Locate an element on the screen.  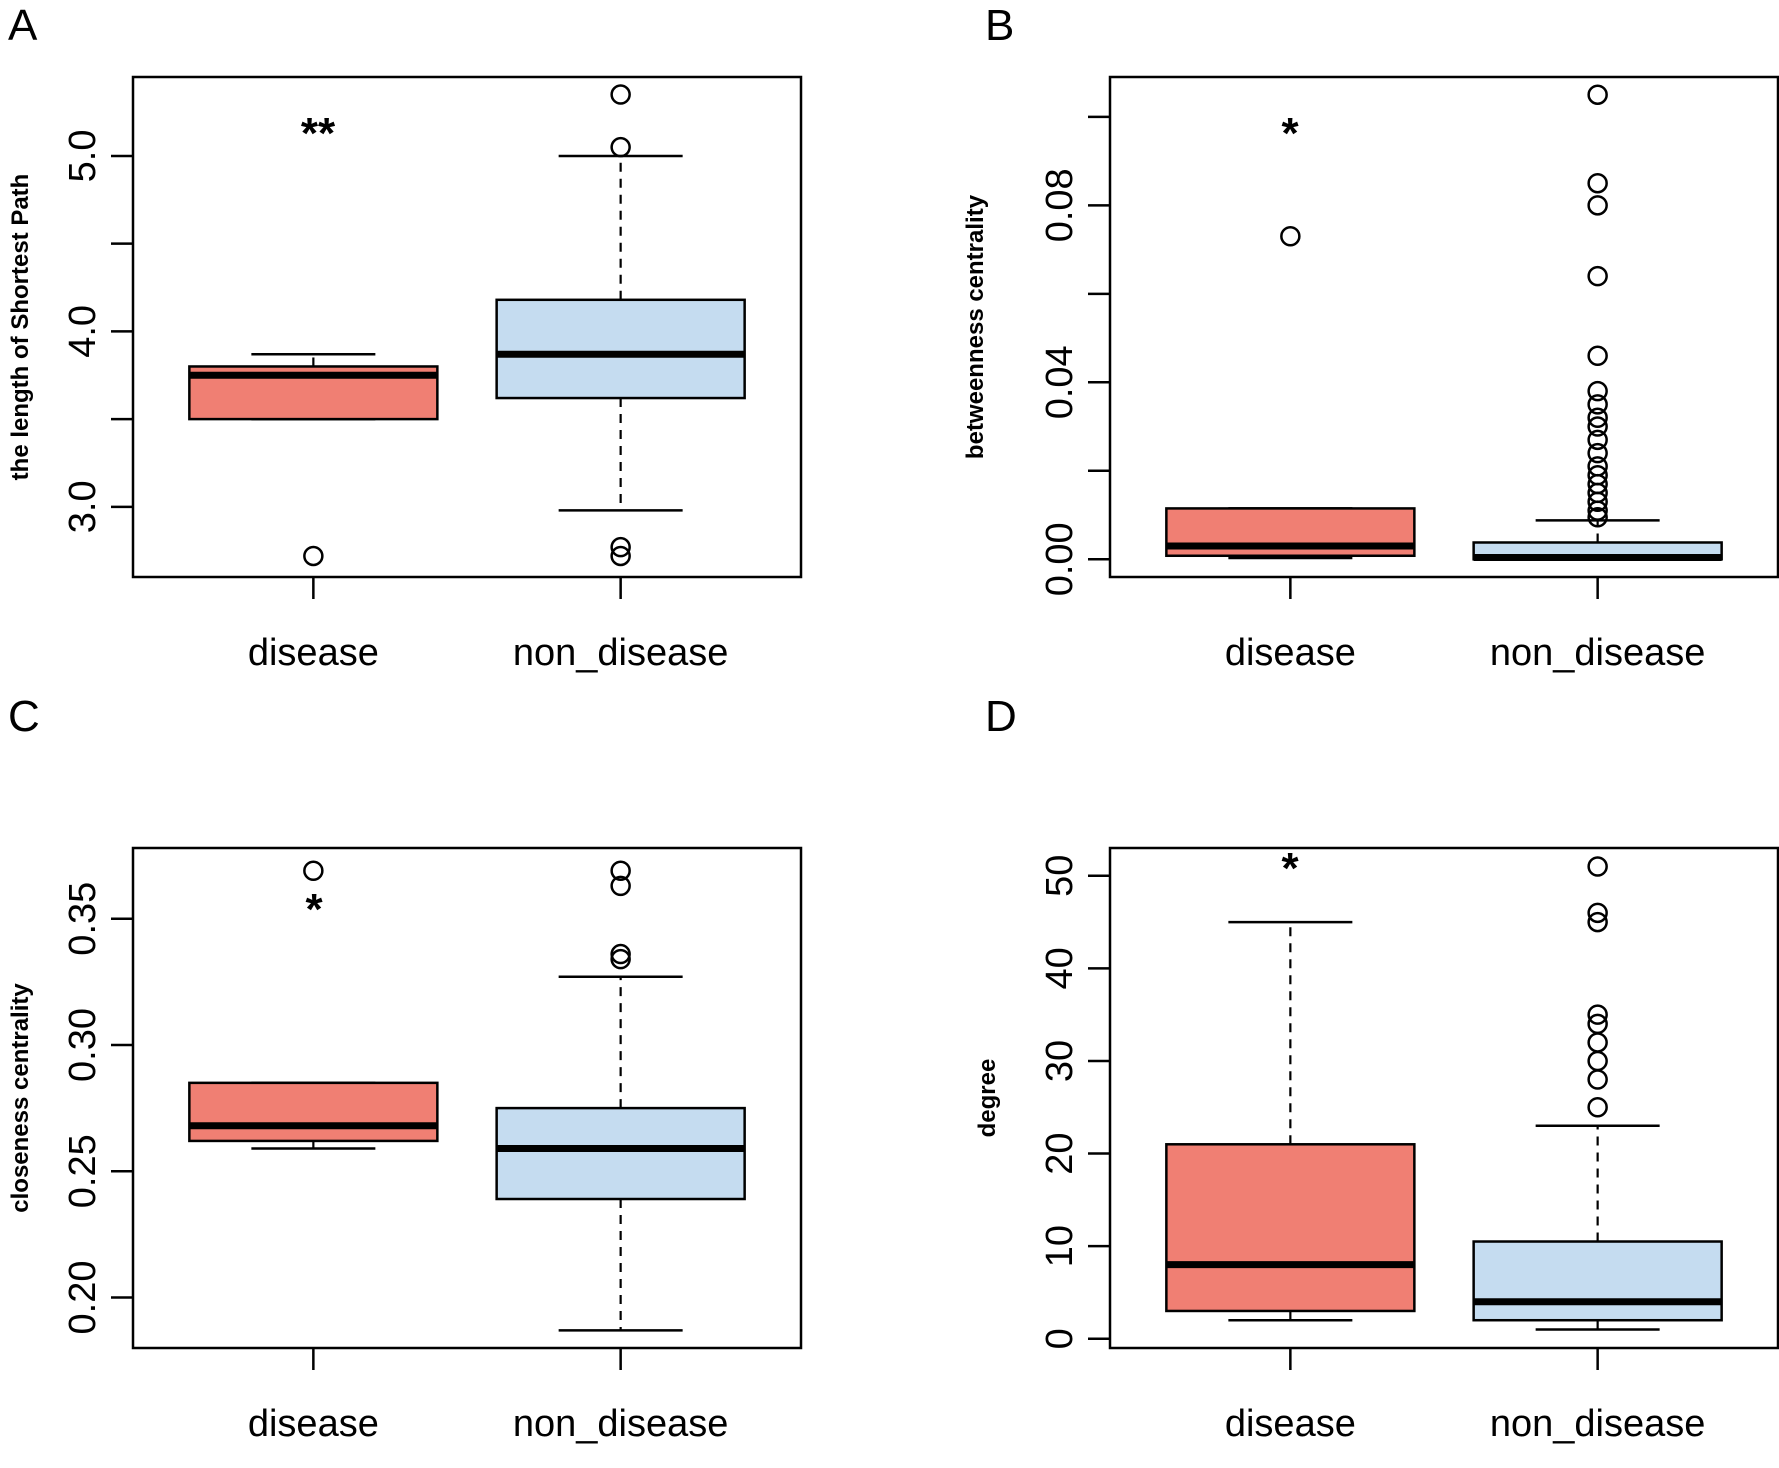
y-tick-label: 0.30 is located at coordinates (83, 1045).